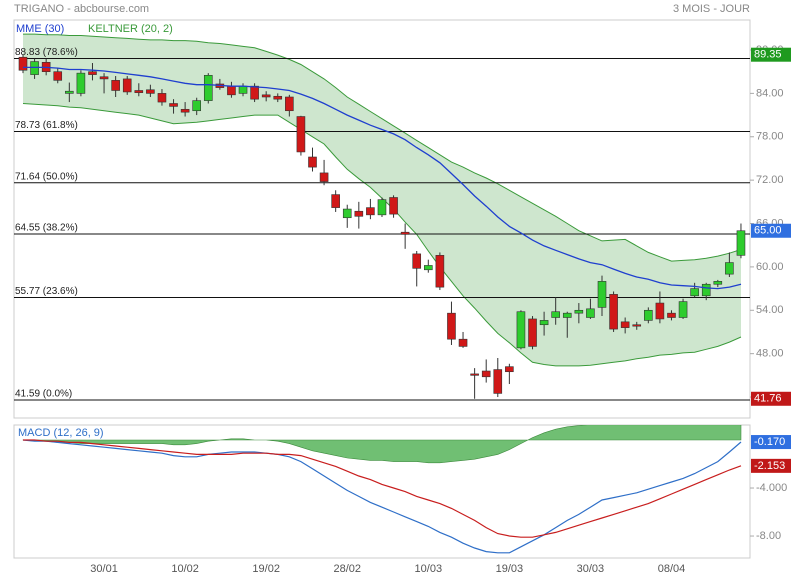  I want to click on x-tick-label: 19/02, so click(266, 569).